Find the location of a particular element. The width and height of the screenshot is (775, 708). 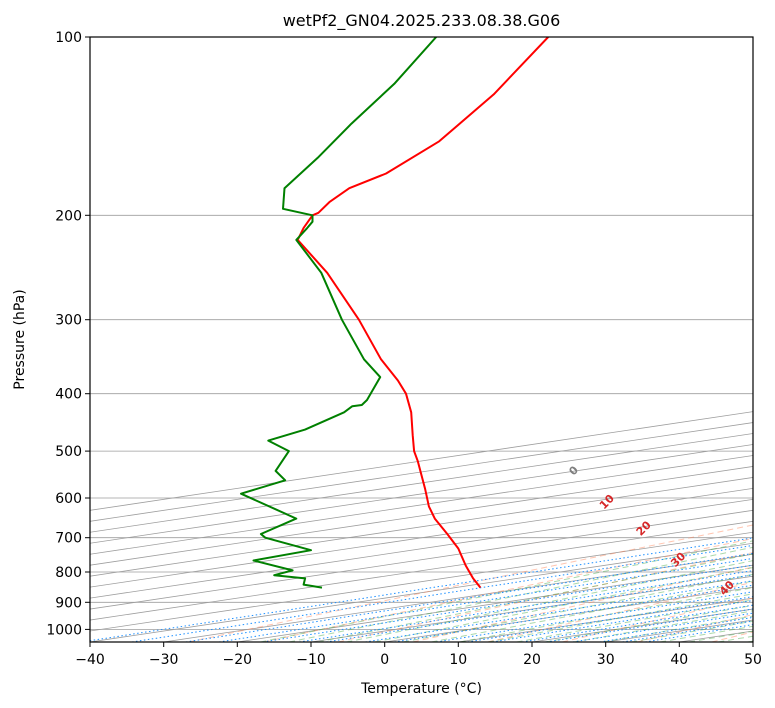

y-tick-label: 100 is located at coordinates (68, 38).